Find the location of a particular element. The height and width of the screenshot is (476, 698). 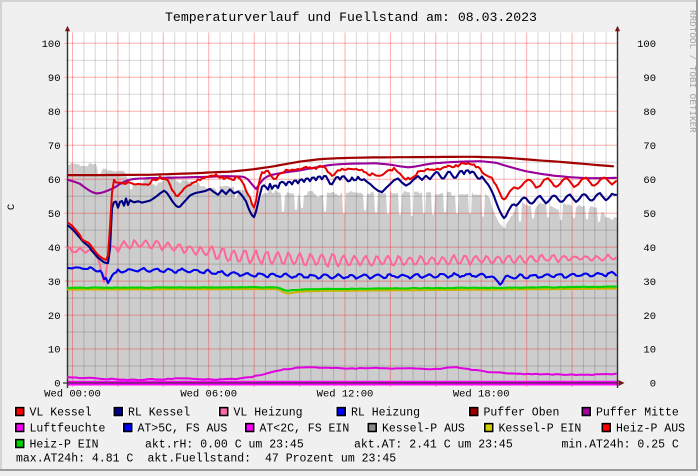

svg-text: Heiz-P AUS is located at coordinates (650, 428).